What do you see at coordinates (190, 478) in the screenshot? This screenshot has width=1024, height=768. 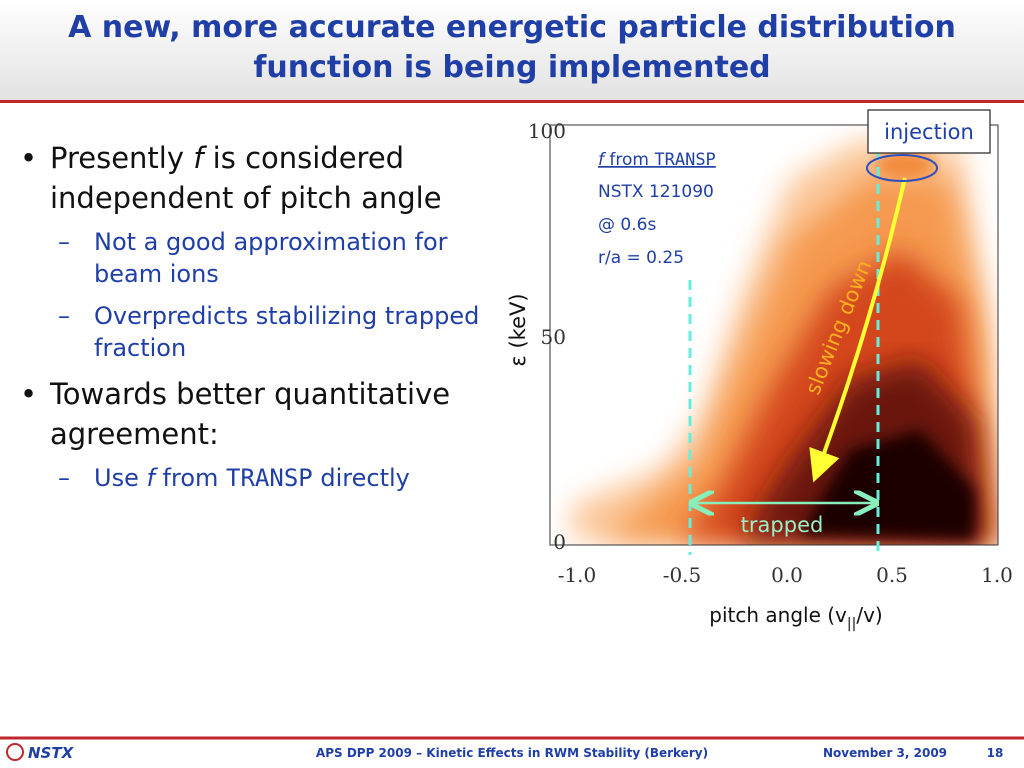 I see `text-run: from` at bounding box center [190, 478].